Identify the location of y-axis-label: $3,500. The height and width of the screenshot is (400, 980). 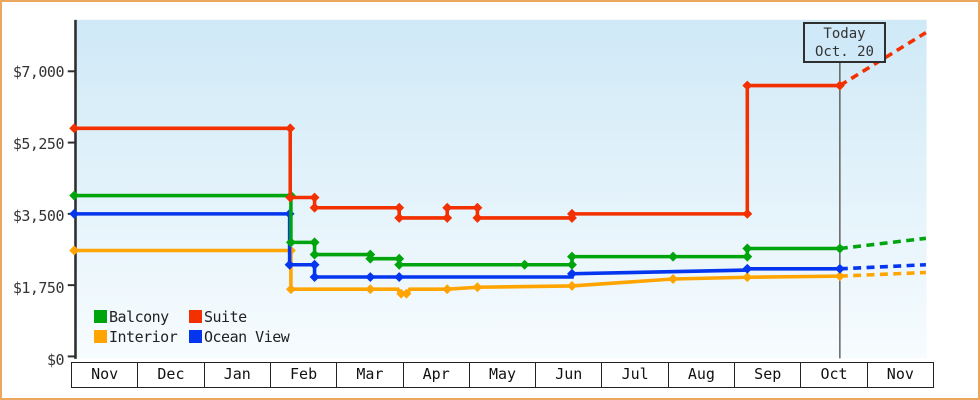
(38, 216).